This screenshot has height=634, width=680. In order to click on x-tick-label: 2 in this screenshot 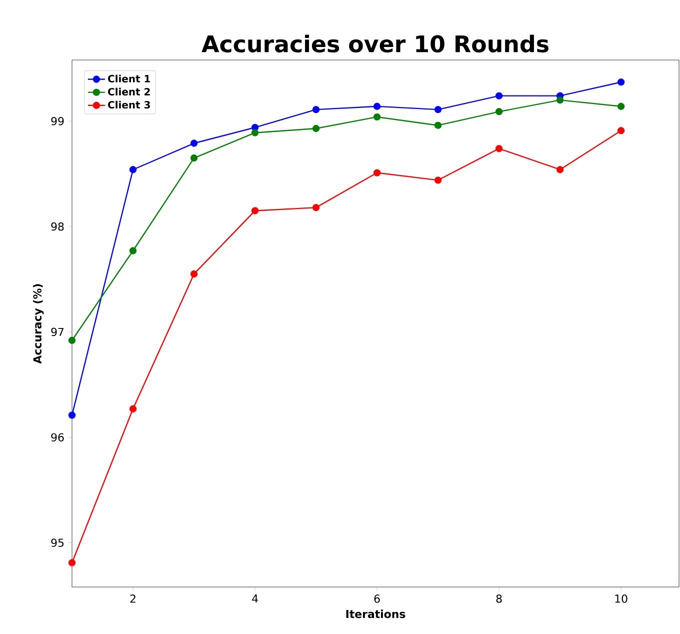, I will do `click(133, 598)`.